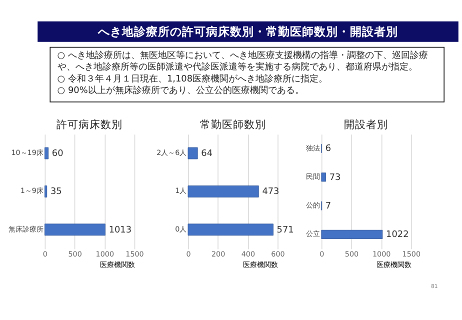  Describe the element at coordinates (171, 153) in the screenshot. I see `y-tick-label: 2人～6人` at that location.